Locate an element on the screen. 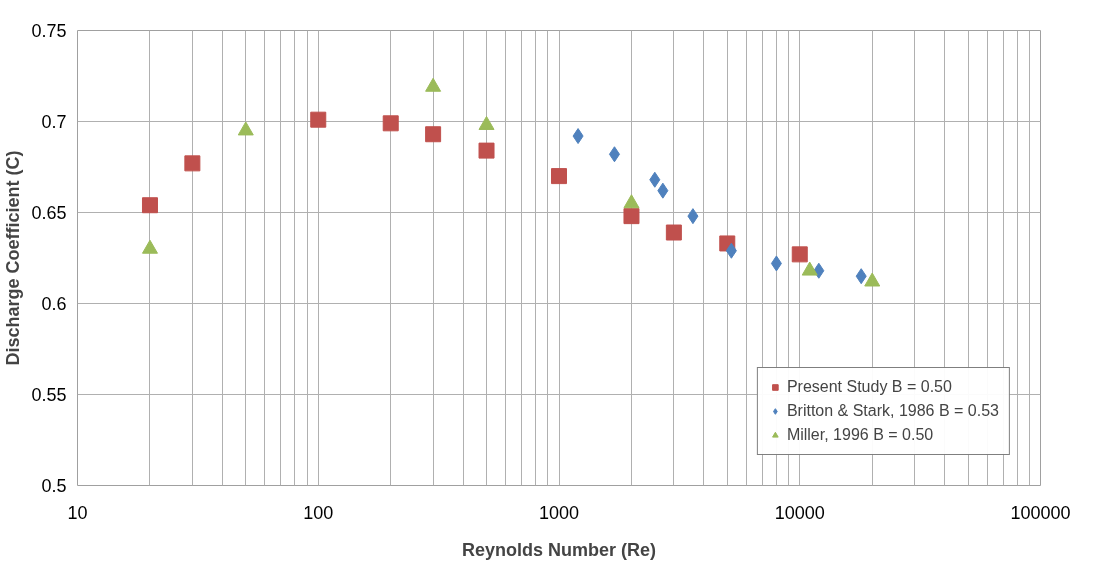 The width and height of the screenshot is (1105, 567). y-tick-label: 0.7 is located at coordinates (54, 122).